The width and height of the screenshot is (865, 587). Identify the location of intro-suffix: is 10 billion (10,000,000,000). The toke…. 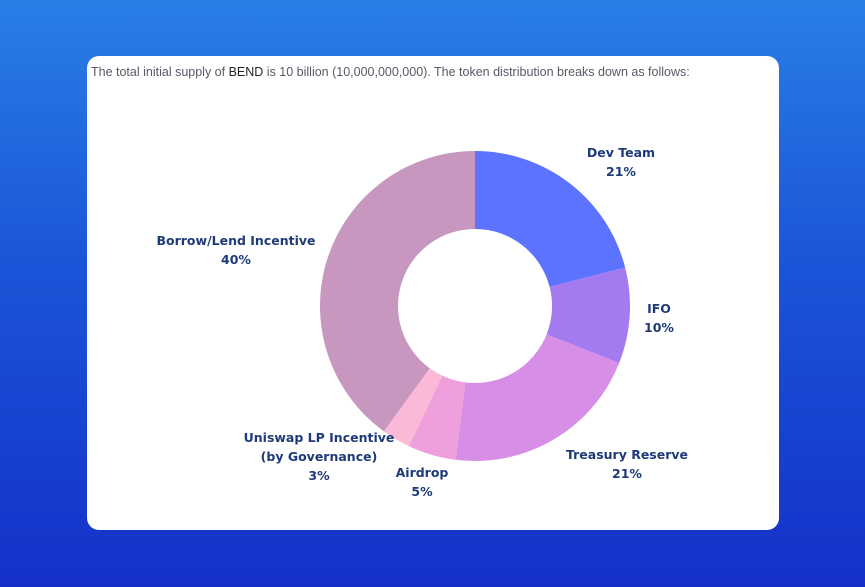
(476, 72).